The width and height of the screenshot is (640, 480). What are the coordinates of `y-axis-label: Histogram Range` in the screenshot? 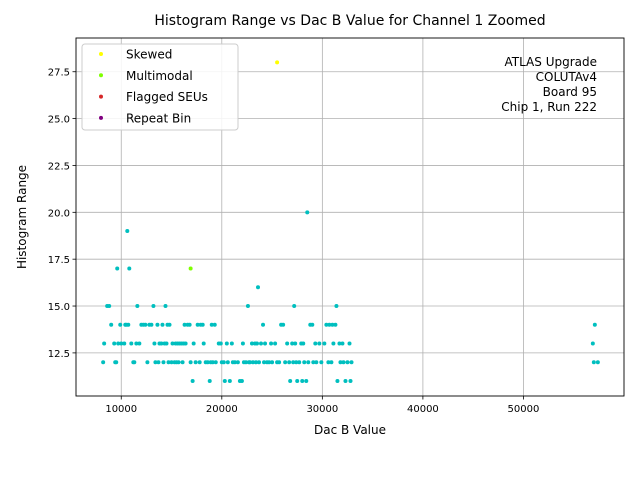 It's located at (22, 217).